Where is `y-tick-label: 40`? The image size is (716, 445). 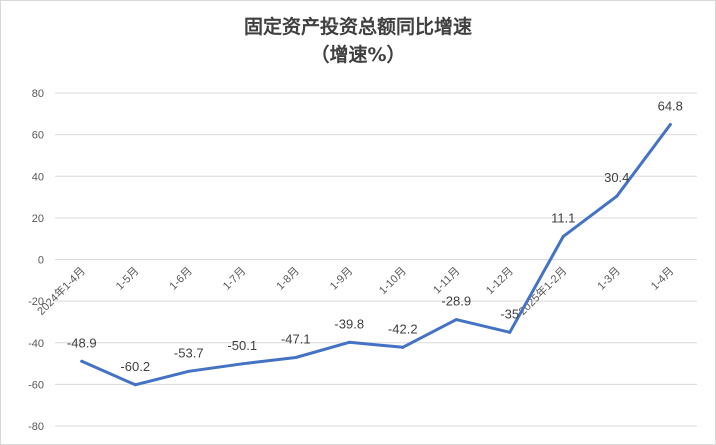 y-tick-label: 40 is located at coordinates (38, 177).